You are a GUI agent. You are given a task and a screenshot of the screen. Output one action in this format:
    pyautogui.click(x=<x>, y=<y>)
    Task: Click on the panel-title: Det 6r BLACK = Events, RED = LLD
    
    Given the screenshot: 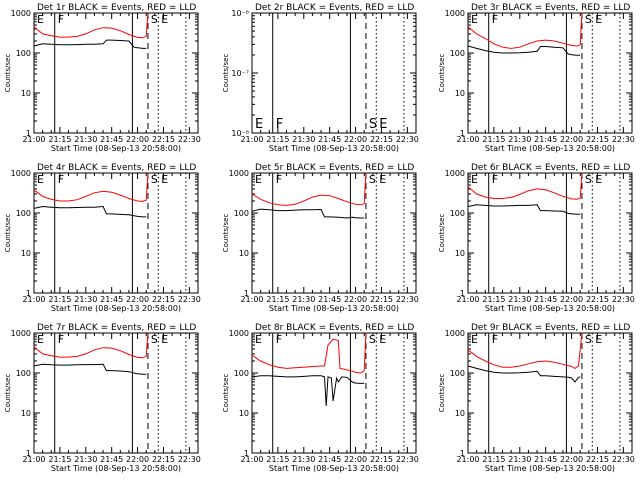 What is the action you would take?
    pyautogui.click(x=550, y=168)
    